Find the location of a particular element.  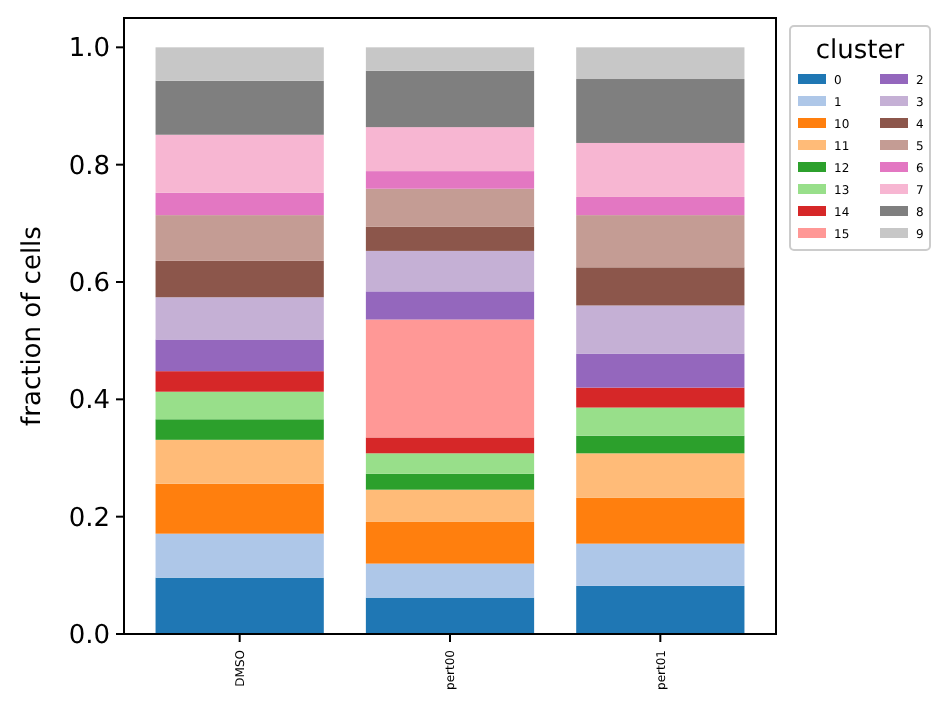

legend-title: cluster is located at coordinates (860, 51).